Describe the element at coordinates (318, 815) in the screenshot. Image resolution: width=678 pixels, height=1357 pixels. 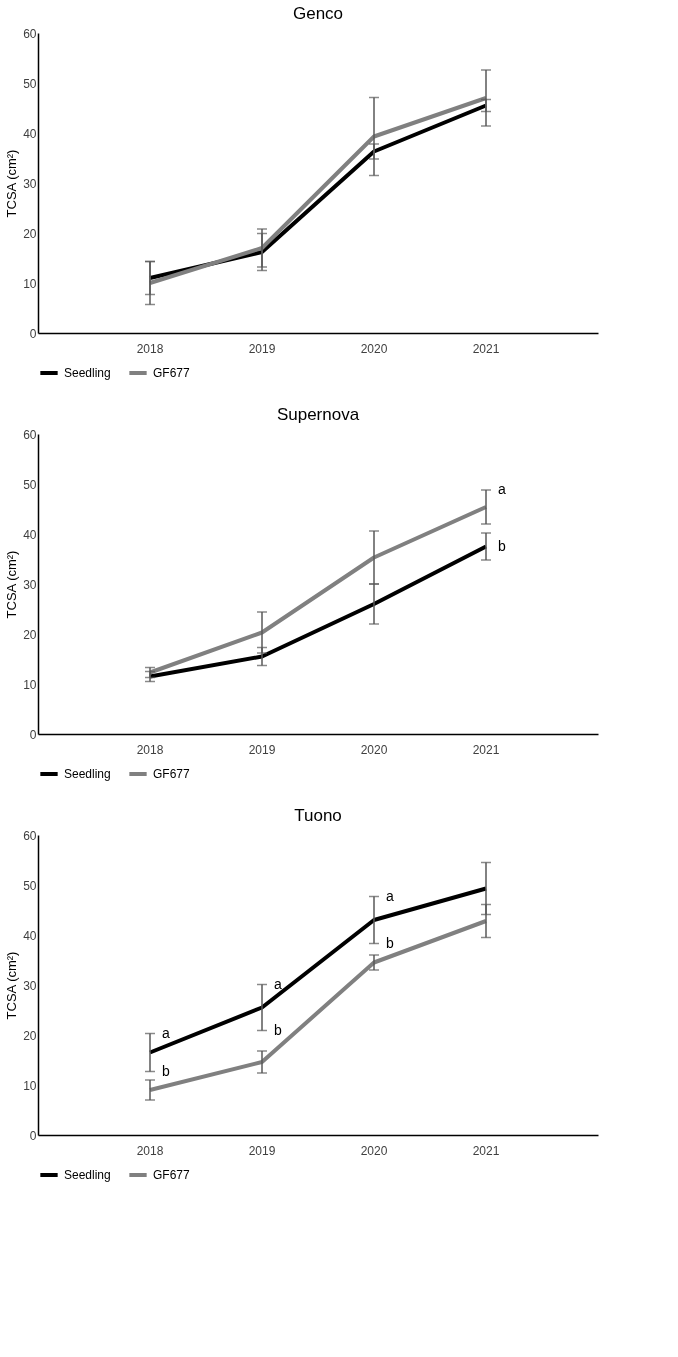
I see `chart-title: Tuono` at that location.